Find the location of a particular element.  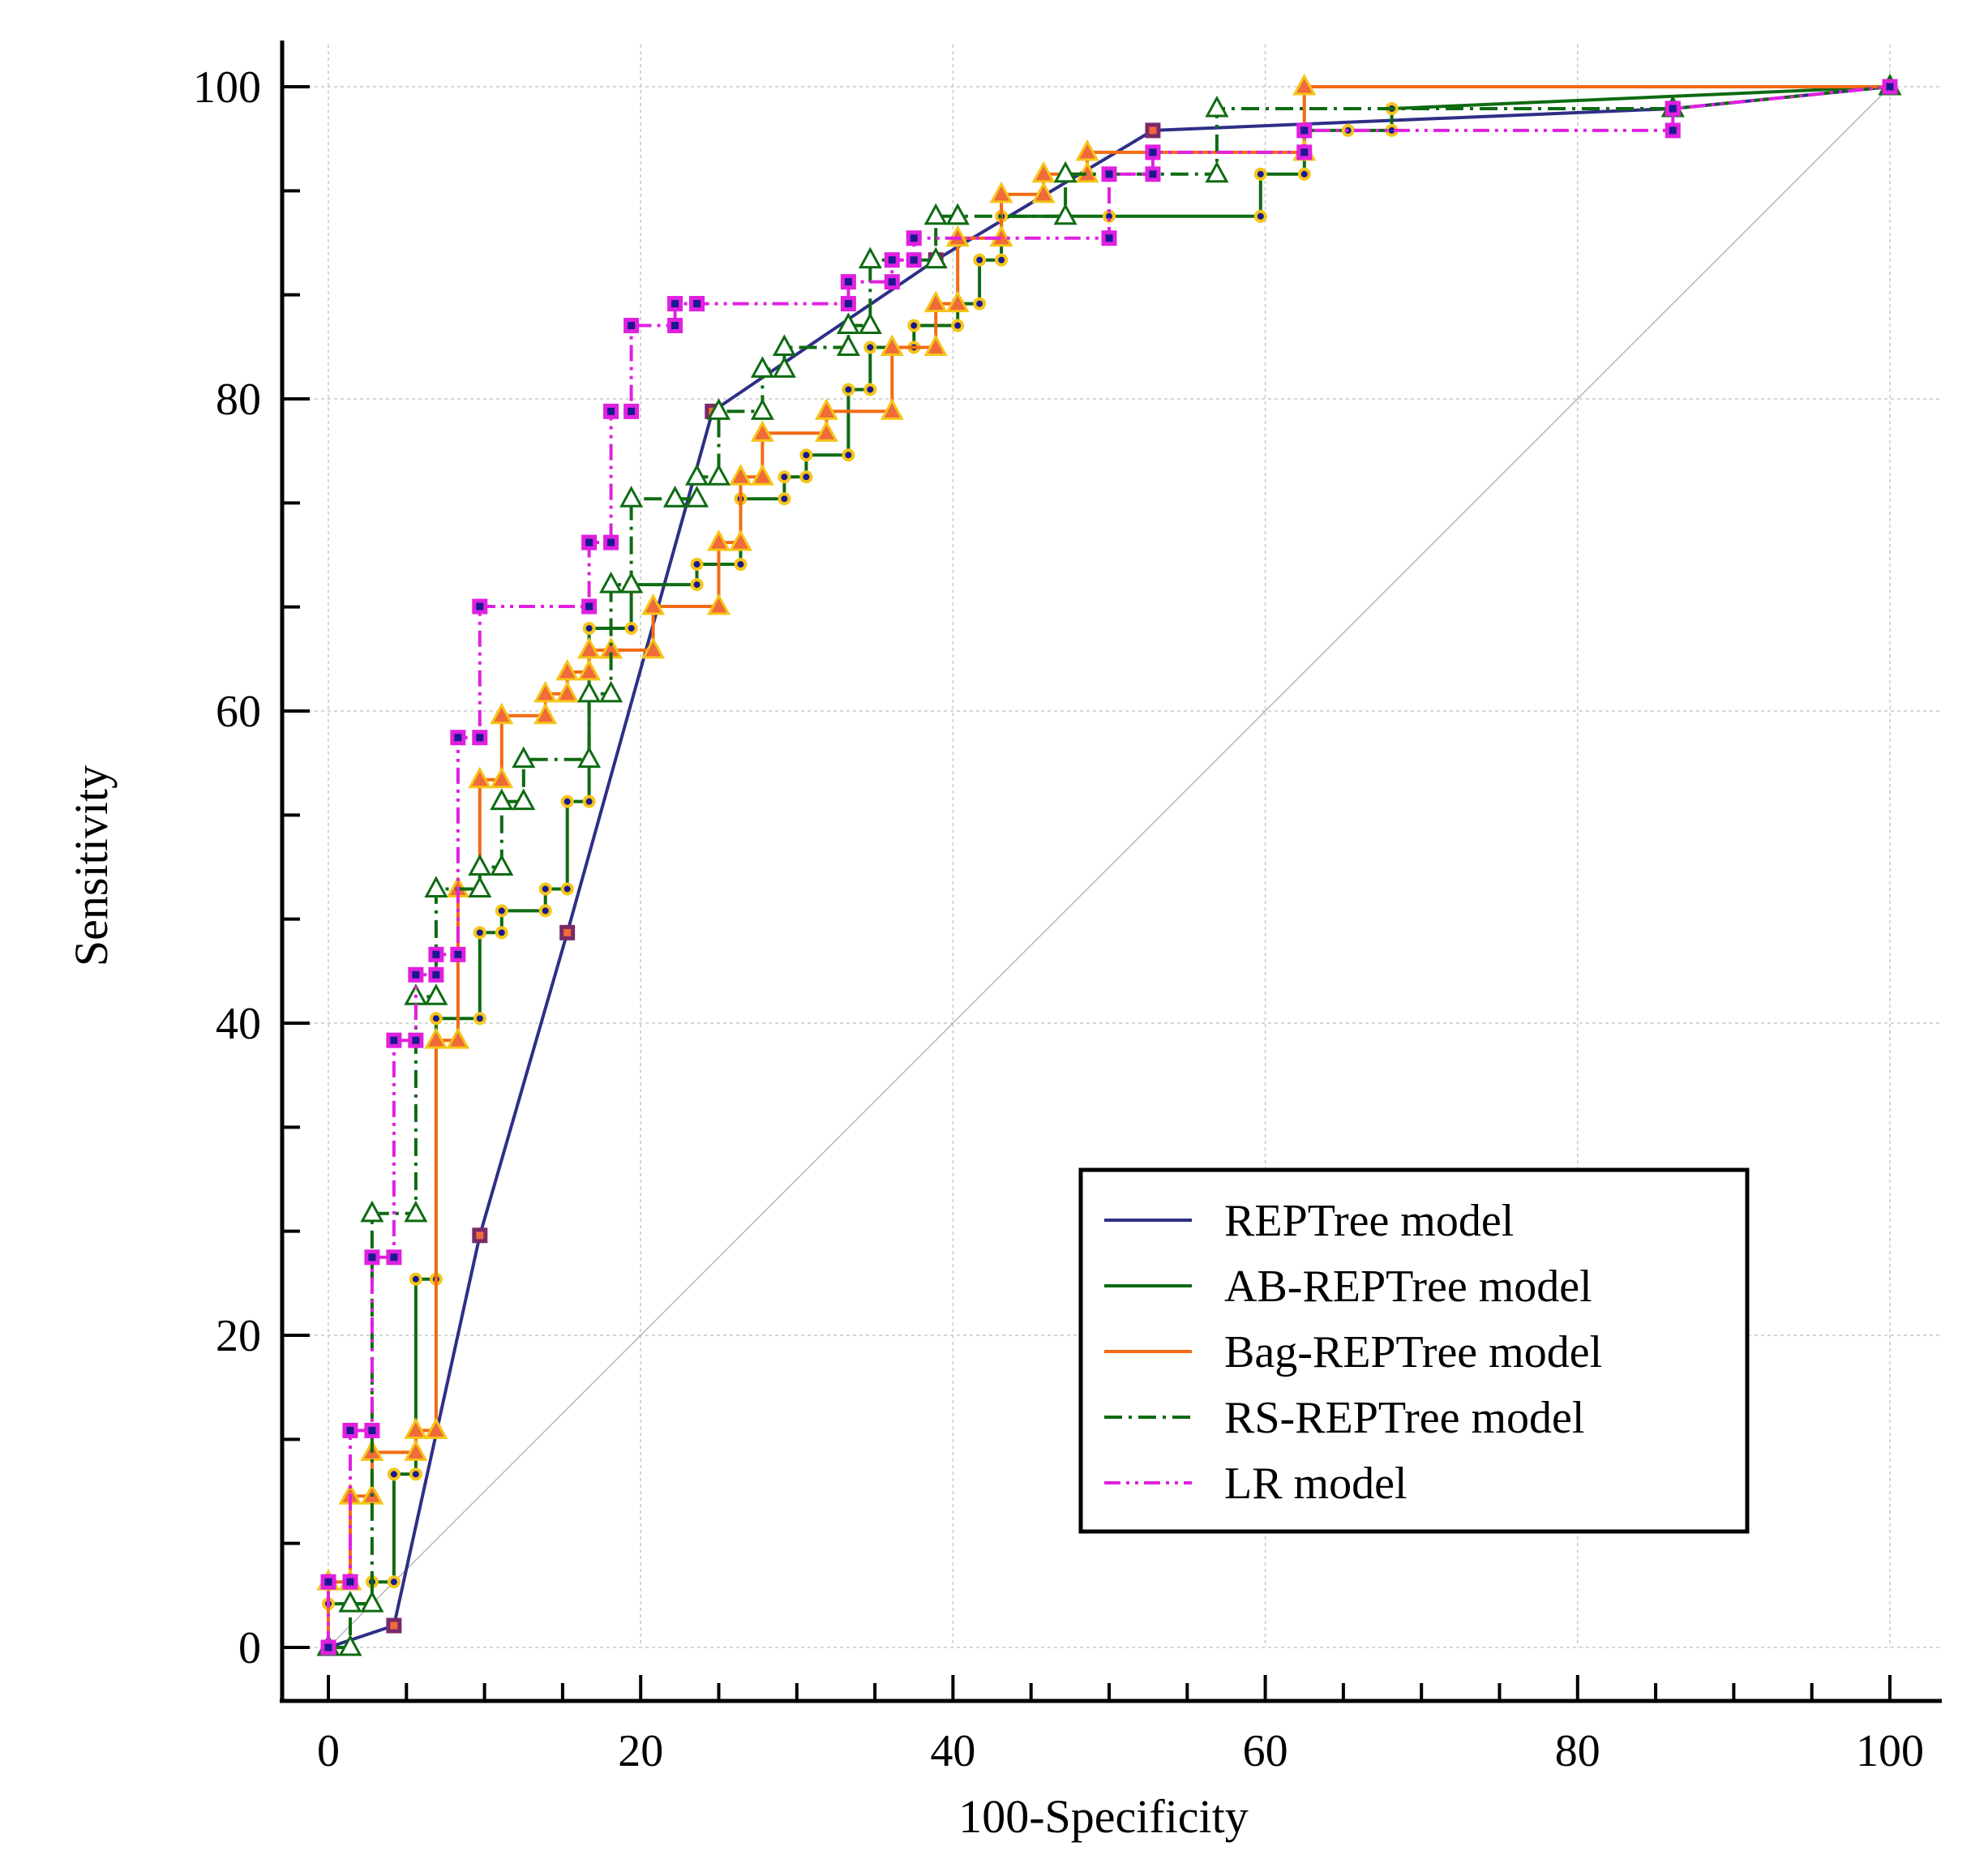

legend-label: RS-REPTree model is located at coordinates (1404, 1418).